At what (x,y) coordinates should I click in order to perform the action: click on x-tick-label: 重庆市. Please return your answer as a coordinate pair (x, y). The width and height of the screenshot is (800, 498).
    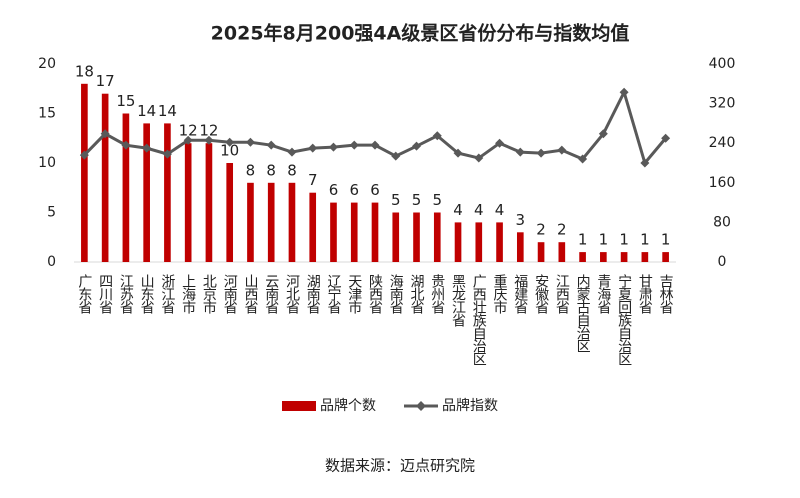
    Looking at the image, I should click on (500, 294).